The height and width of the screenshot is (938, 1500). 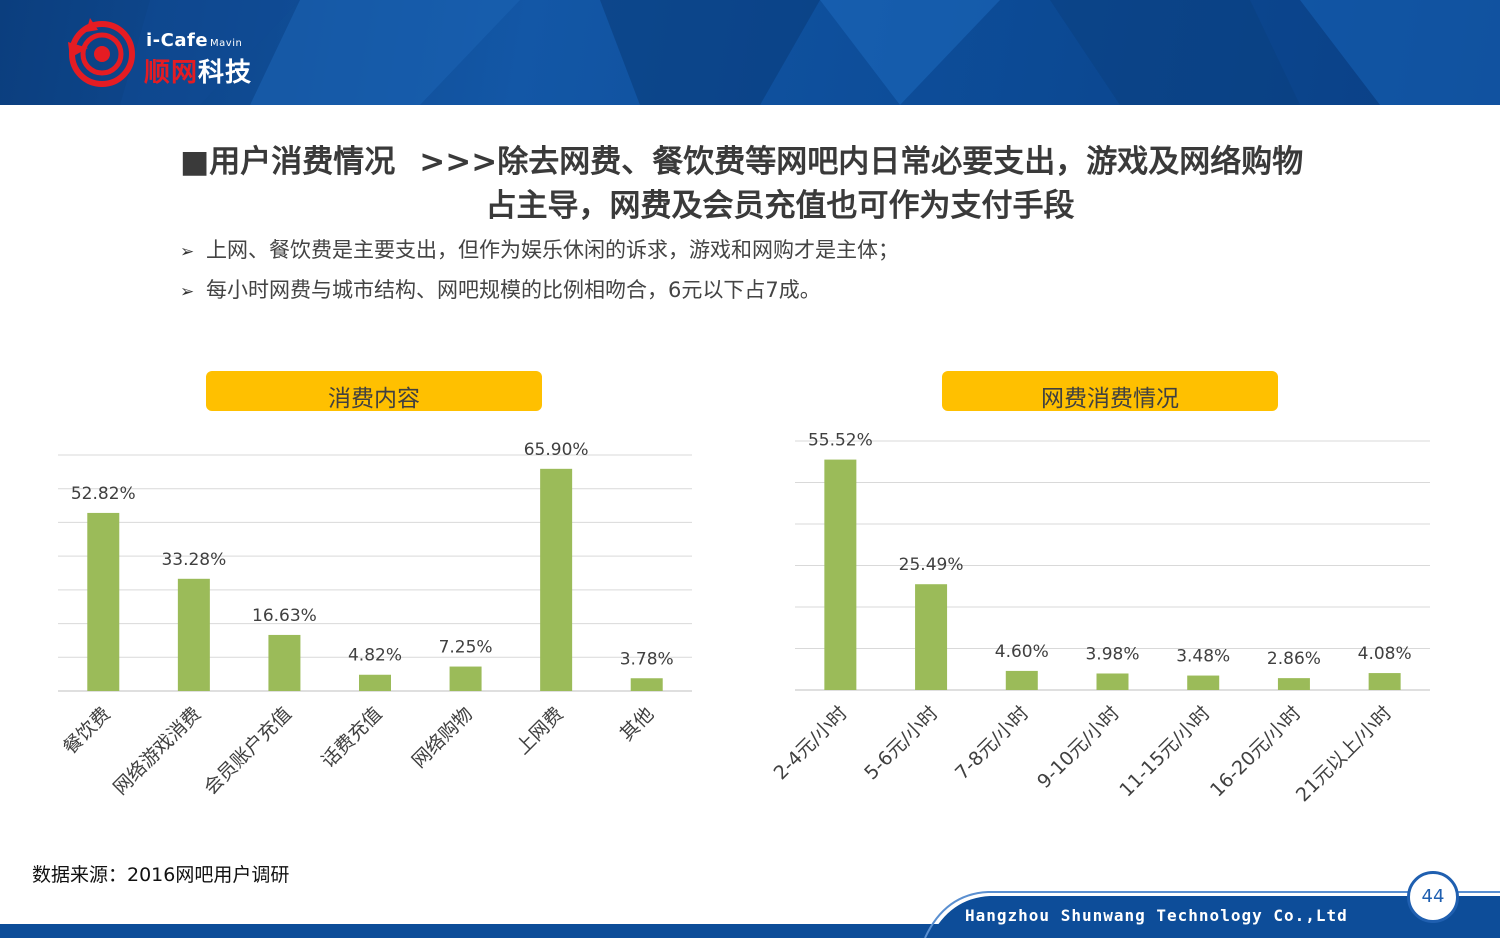 I want to click on data-label: 4.60%, so click(x=1022, y=652).